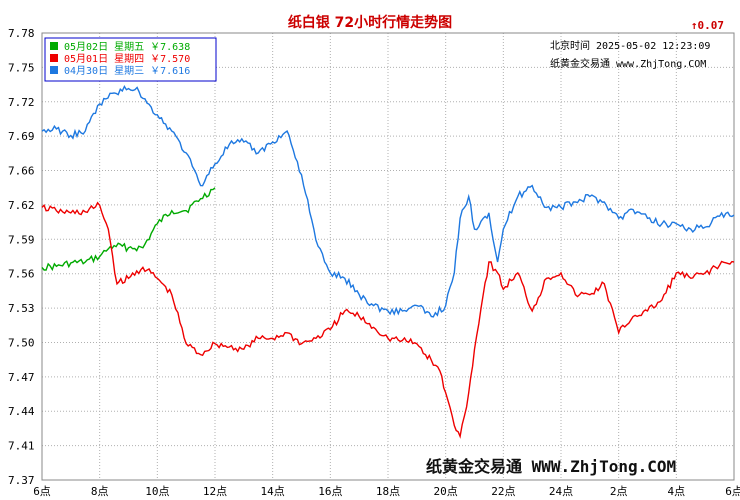  What do you see at coordinates (619, 491) in the screenshot?
I see `x-tick-label: 2点` at bounding box center [619, 491].